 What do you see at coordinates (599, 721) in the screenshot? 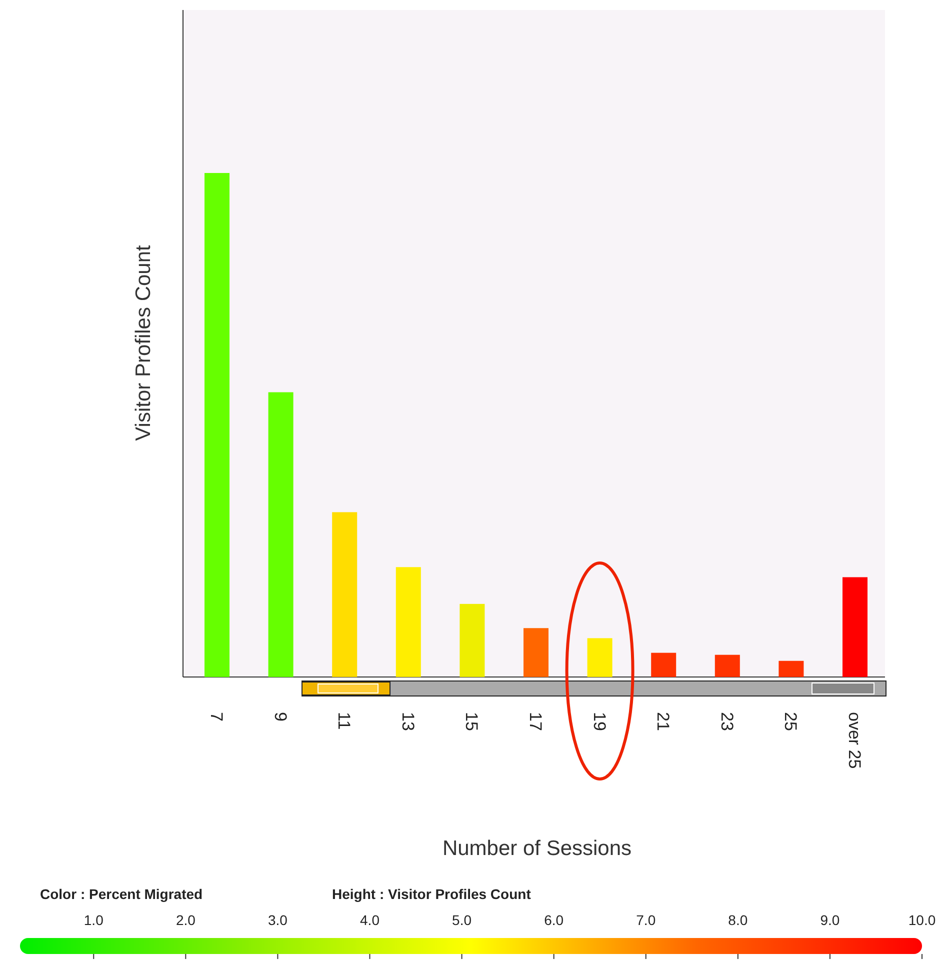
I see `x-tick-label: 19` at bounding box center [599, 721].